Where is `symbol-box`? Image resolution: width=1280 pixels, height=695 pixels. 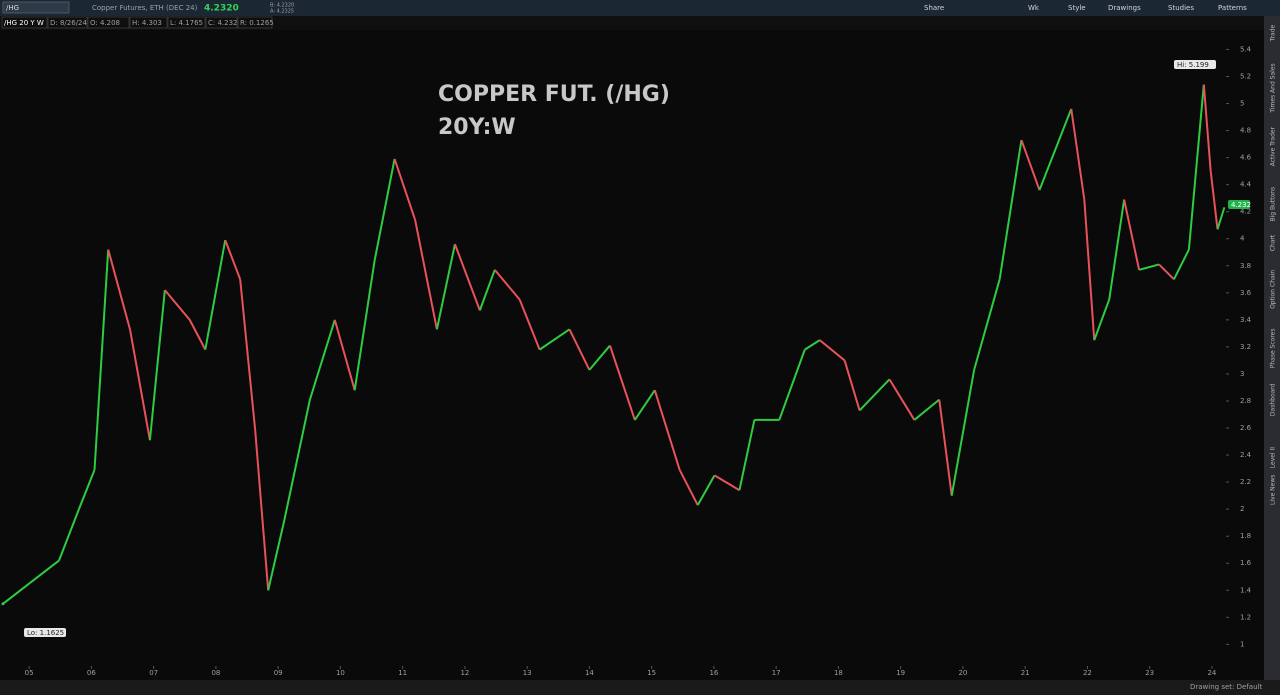
symbol-box is located at coordinates (36, 7).